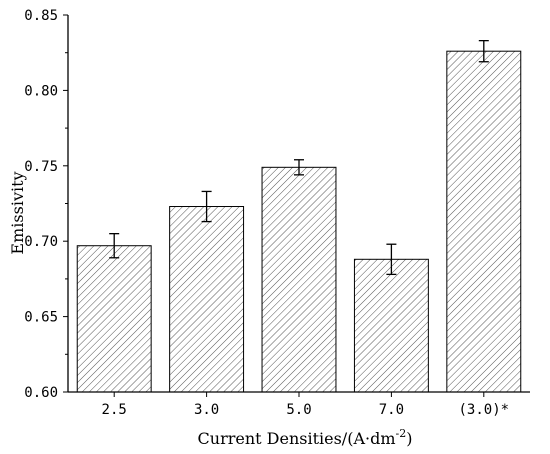 The width and height of the screenshot is (550, 454). Describe the element at coordinates (41, 91) in the screenshot. I see `y-tick-label-5: 0.80` at that location.